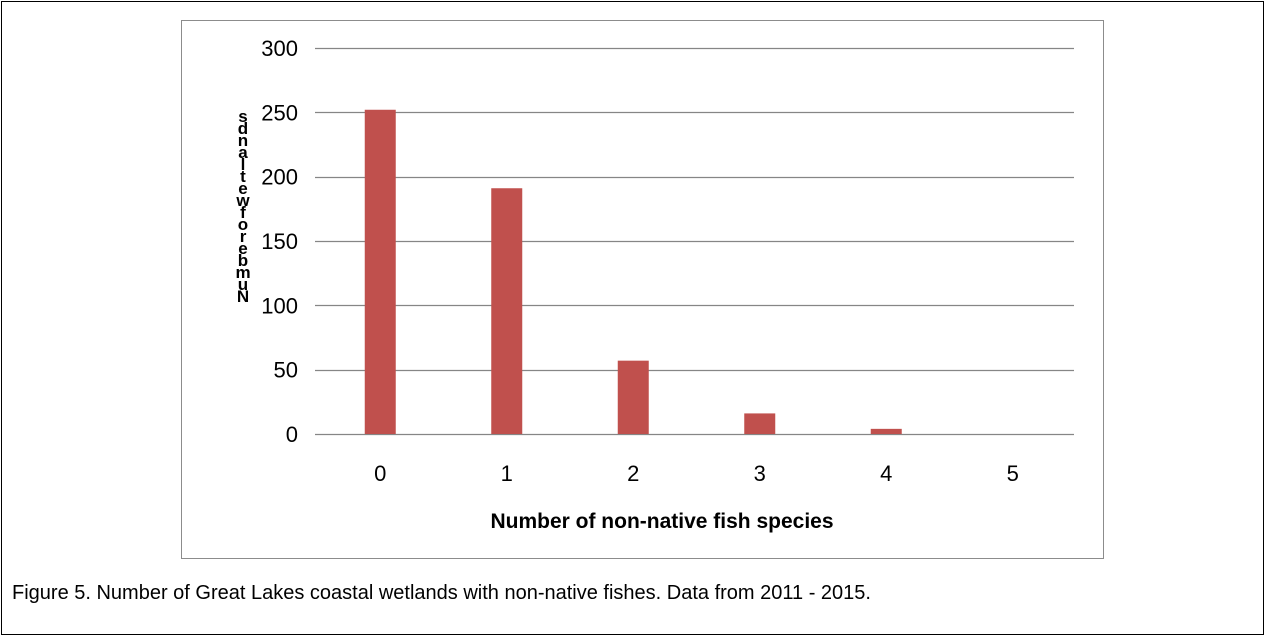  Describe the element at coordinates (243, 164) in the screenshot. I see `y-axis-title-letter: l` at that location.